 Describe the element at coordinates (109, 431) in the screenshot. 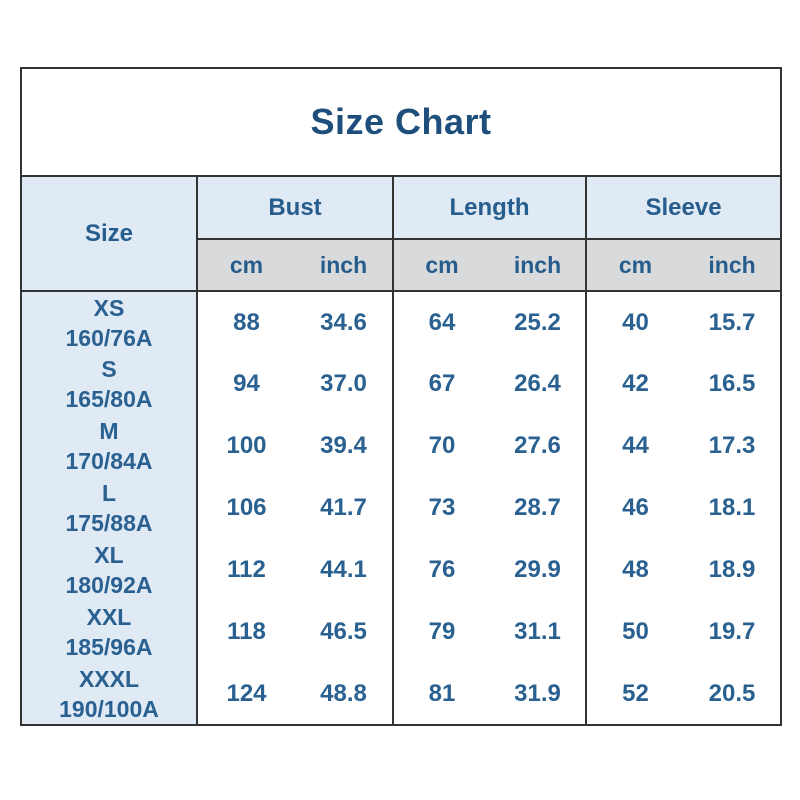

I see `size-code: M` at that location.